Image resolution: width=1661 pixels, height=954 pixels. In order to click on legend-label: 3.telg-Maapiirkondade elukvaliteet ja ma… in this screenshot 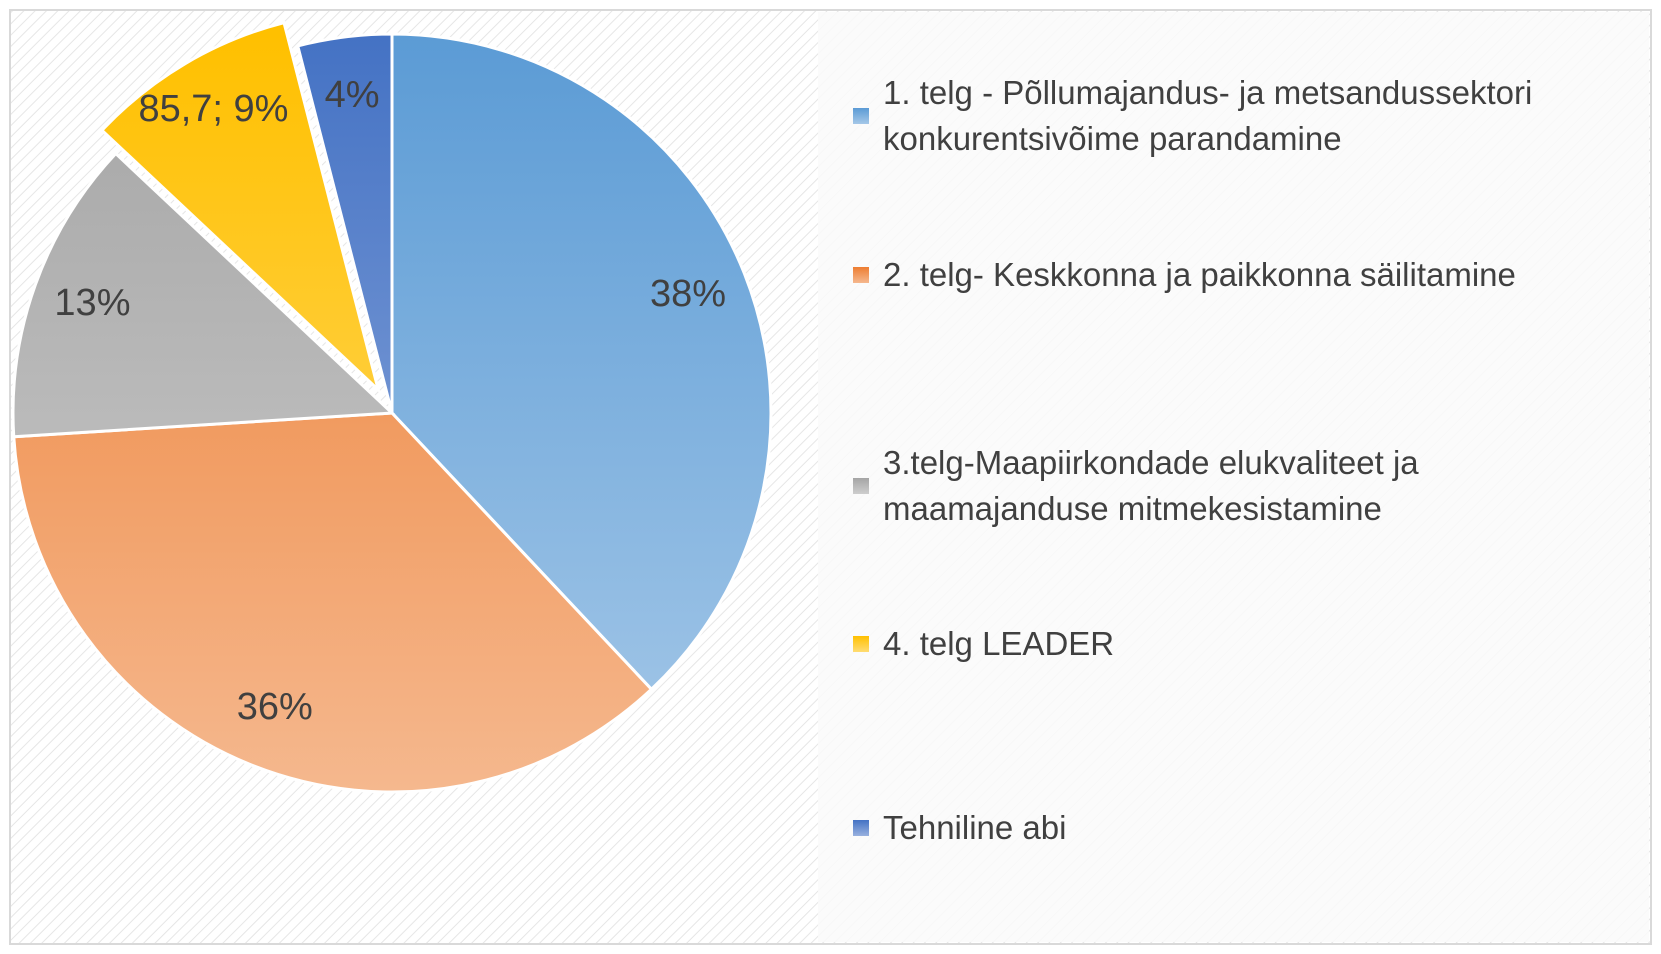, I will do `click(1151, 486)`.